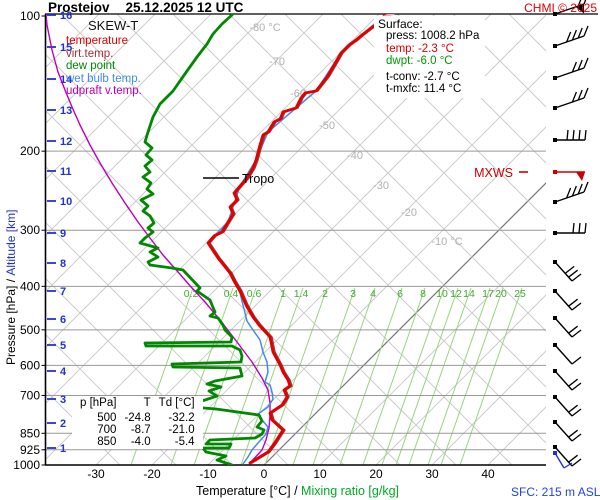 This screenshot has width=600, height=500. Describe the element at coordinates (238, 179) in the screenshot. I see `tropopause-marker: Tropo` at that location.